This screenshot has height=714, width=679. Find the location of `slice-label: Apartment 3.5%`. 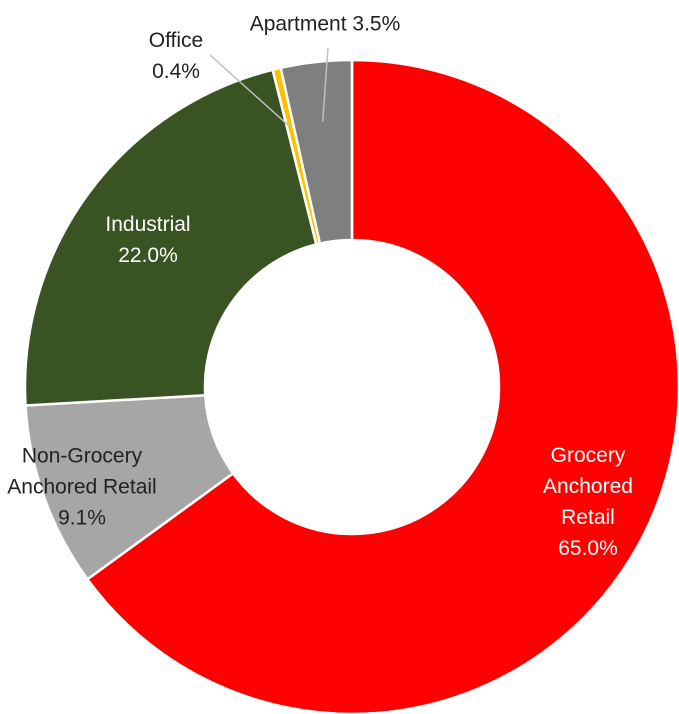

slice-label: Apartment 3.5% is located at coordinates (325, 24).